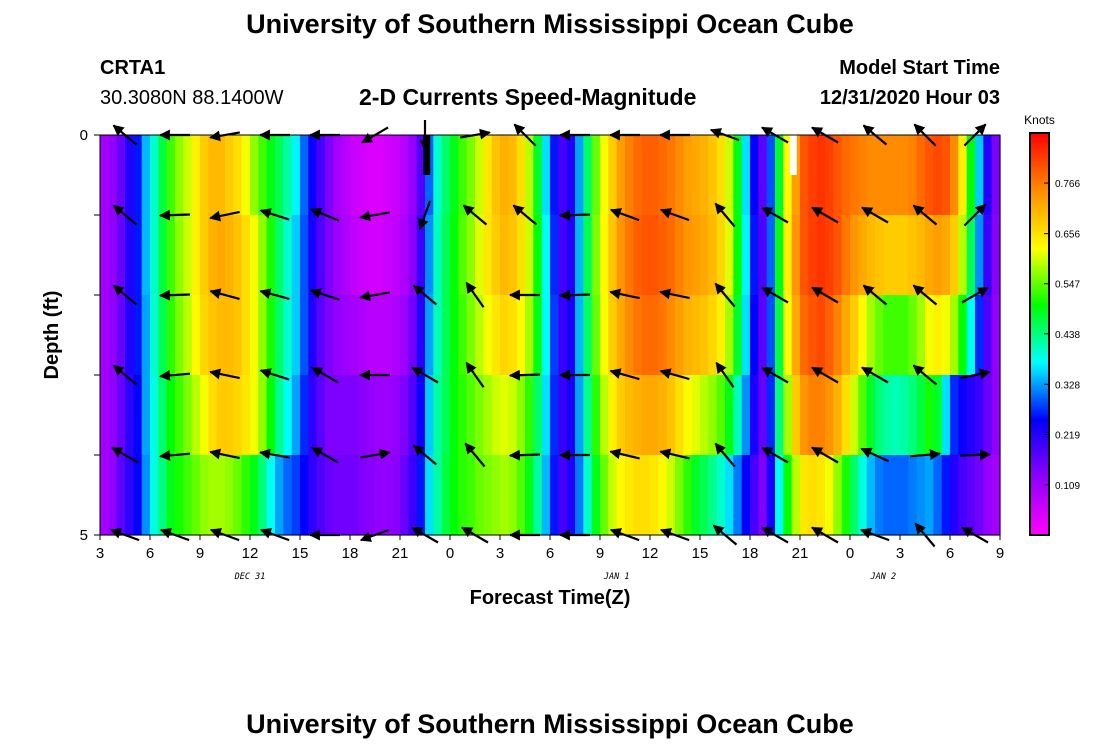  I want to click on date-label: DEC 31, so click(250, 577).